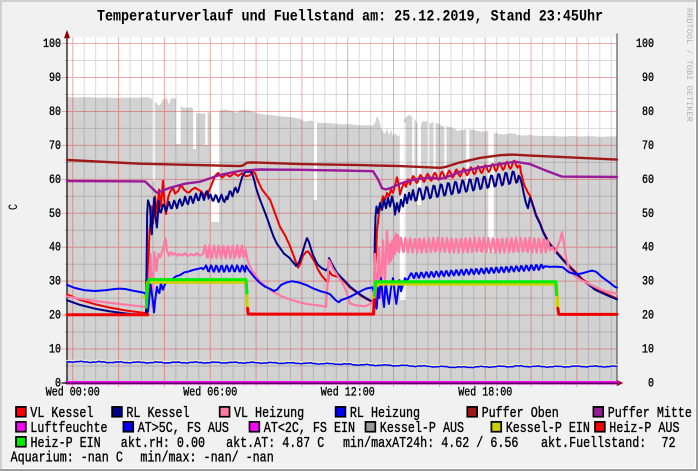  What do you see at coordinates (163, 443) in the screenshot?
I see `svg-text: akt.rH: 0.00` at bounding box center [163, 443].